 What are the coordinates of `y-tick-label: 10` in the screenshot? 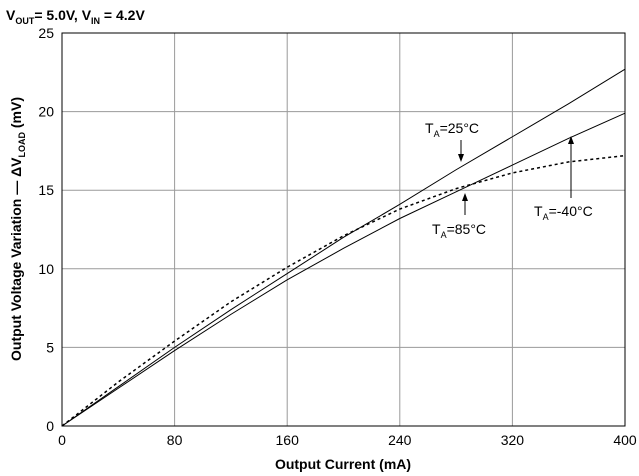 It's located at (46, 269).